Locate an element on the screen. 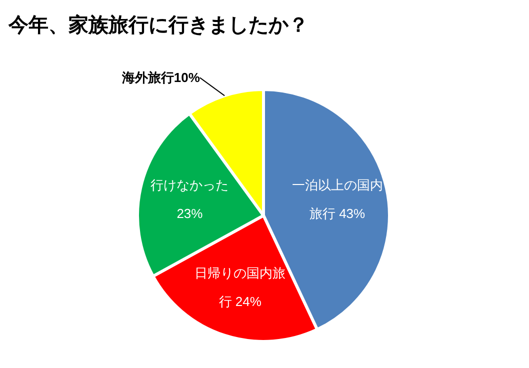  slice-label: 一泊以上の国内旅行 43% is located at coordinates (337, 199).